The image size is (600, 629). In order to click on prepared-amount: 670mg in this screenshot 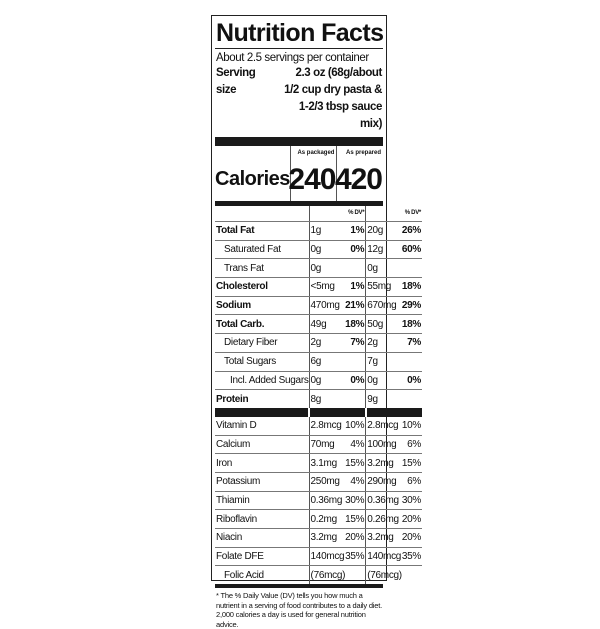, I will do `click(383, 306)`.